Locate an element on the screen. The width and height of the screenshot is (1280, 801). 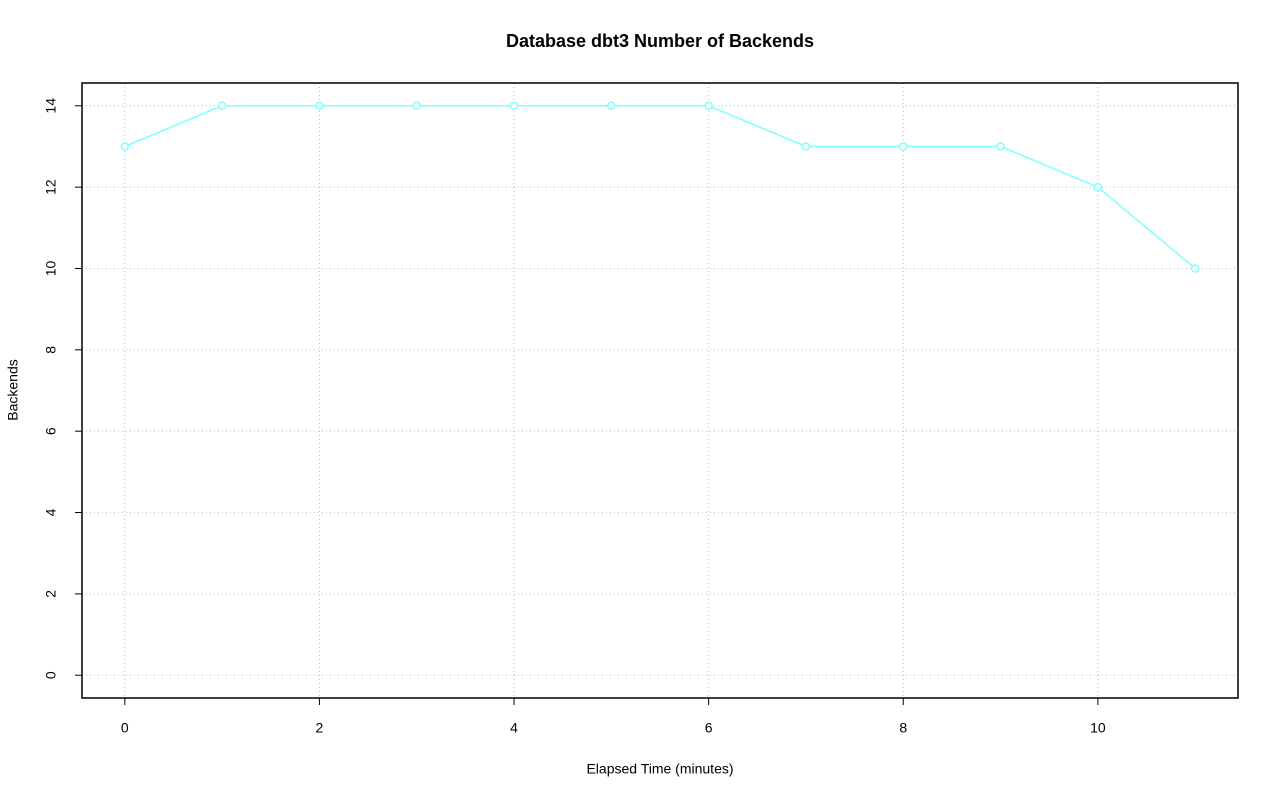
y-tick-label: 2 is located at coordinates (51, 594).